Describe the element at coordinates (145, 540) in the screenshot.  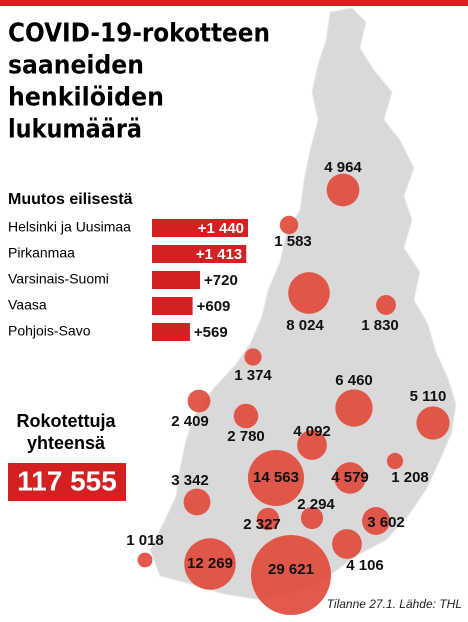
I see `bubble-label: 1 018` at that location.